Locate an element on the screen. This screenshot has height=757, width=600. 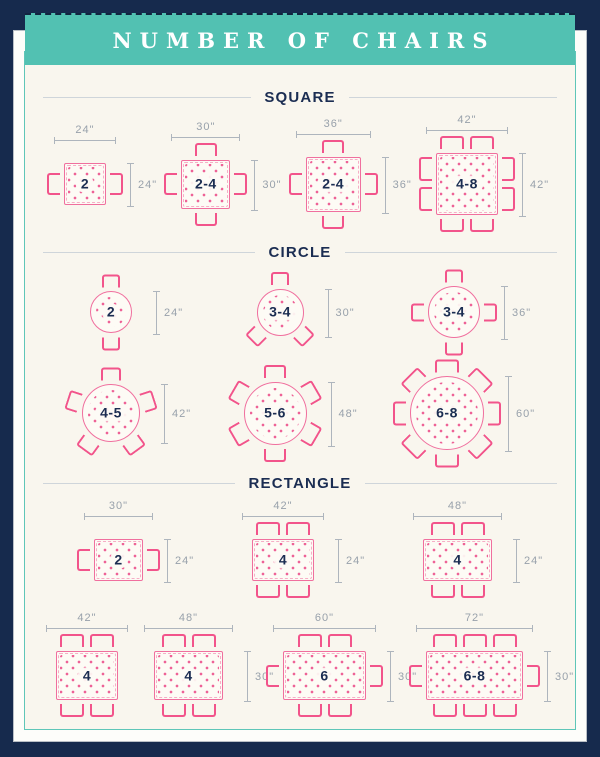
table-circle: 6-8 is located at coordinates (447, 413).